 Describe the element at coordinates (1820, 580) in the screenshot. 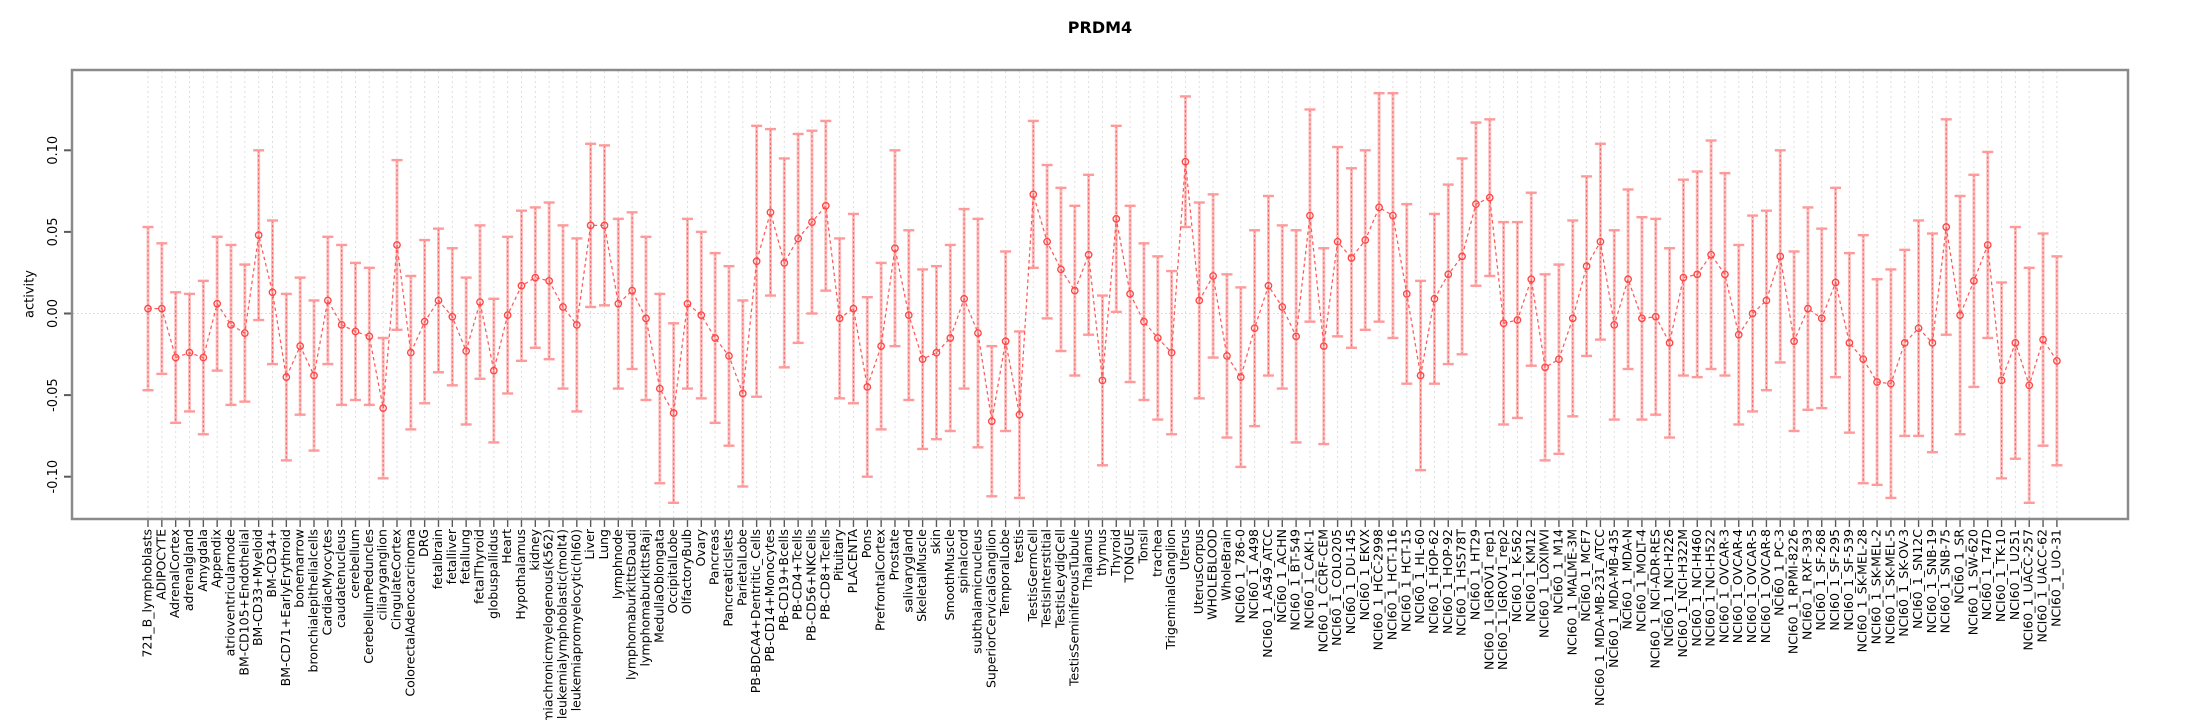

I see `x-tick-label: NCI60_1_SF-268` at that location.